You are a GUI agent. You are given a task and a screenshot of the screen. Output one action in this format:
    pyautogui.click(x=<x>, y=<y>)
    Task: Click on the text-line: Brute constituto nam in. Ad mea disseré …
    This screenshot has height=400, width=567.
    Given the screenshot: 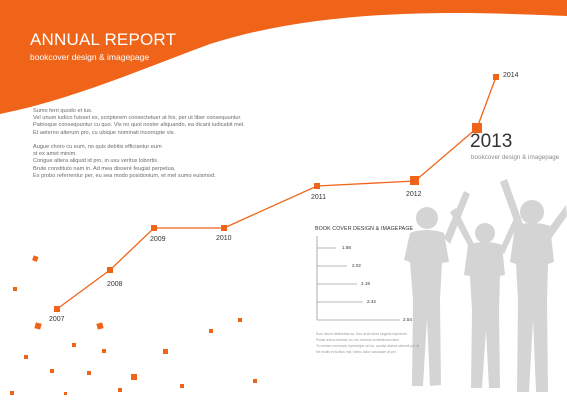 What is the action you would take?
    pyautogui.click(x=104, y=168)
    